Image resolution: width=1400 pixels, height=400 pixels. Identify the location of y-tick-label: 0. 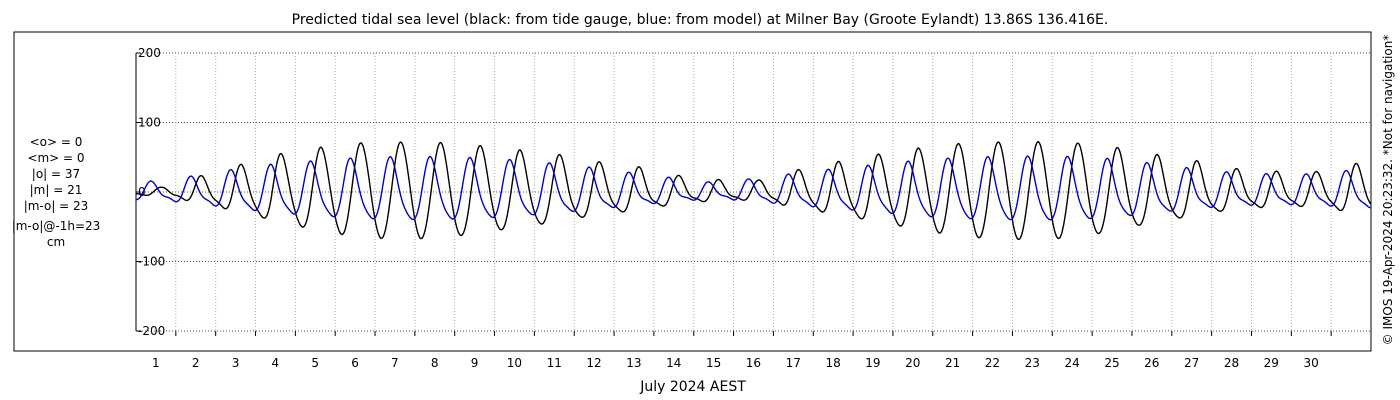
(142, 192).